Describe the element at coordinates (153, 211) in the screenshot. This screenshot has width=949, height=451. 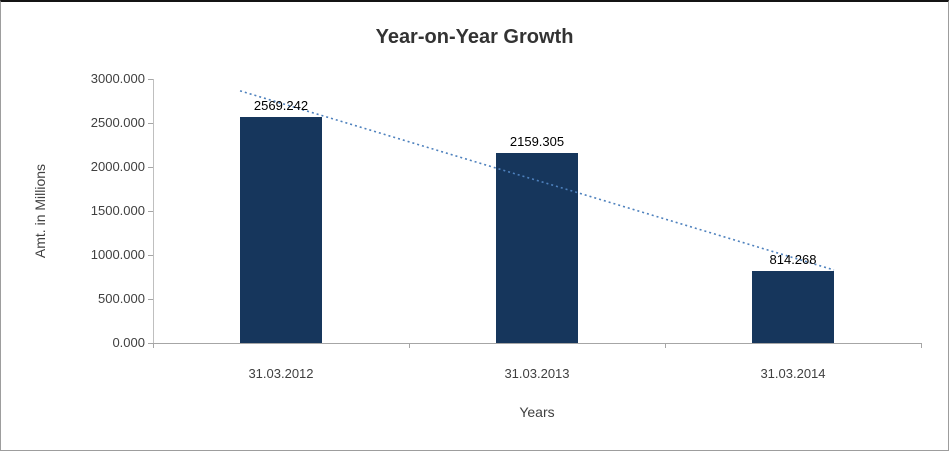
I see `y-axis-line` at that location.